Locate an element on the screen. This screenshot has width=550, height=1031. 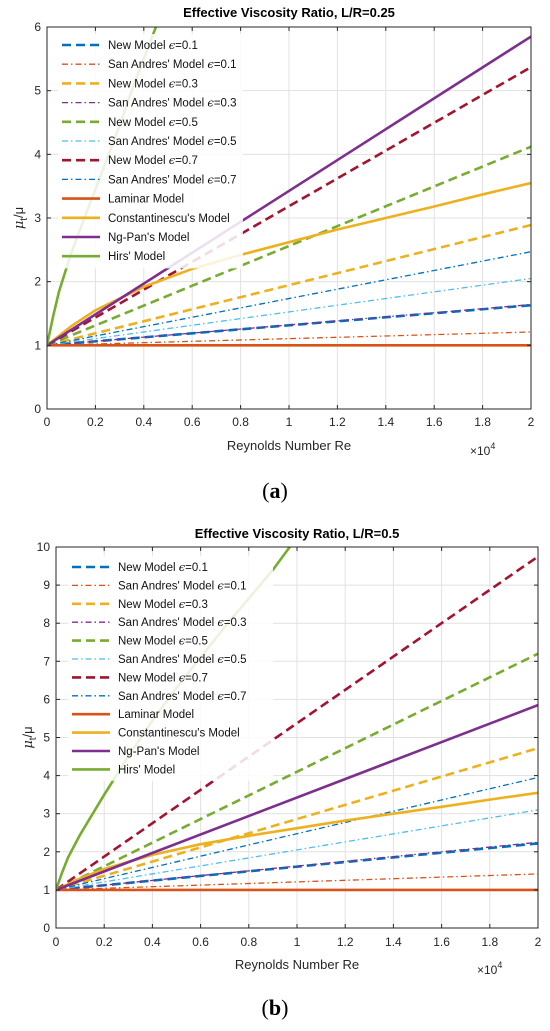
y-tick-label: 8 is located at coordinates (46, 623).